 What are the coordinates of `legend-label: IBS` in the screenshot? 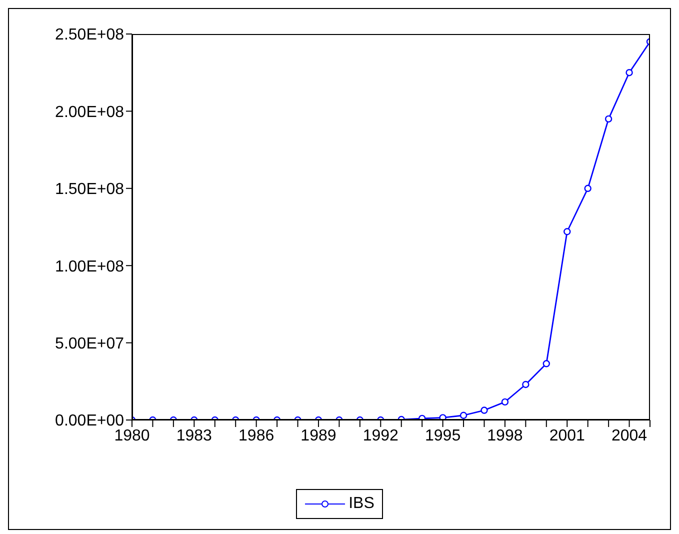 It's located at (361, 504).